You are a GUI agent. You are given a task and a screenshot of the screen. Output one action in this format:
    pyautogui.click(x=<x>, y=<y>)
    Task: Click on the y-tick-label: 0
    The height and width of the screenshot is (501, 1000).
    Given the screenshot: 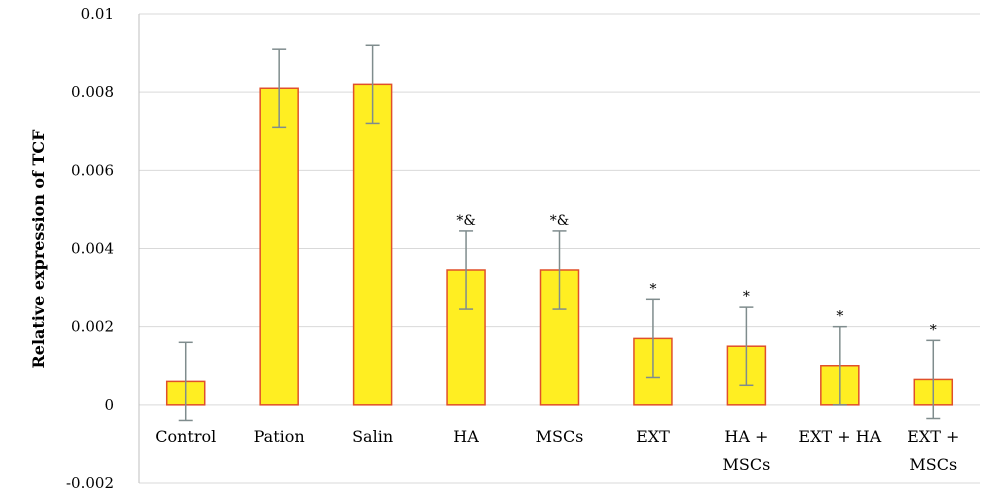 What is the action you would take?
    pyautogui.click(x=109, y=405)
    